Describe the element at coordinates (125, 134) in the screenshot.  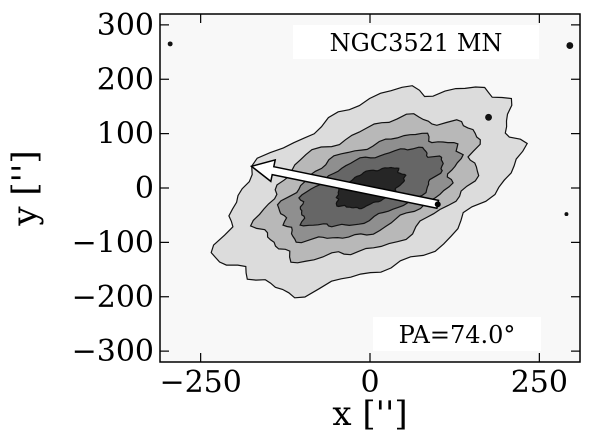
I see `y-tick-label: 100` at that location.